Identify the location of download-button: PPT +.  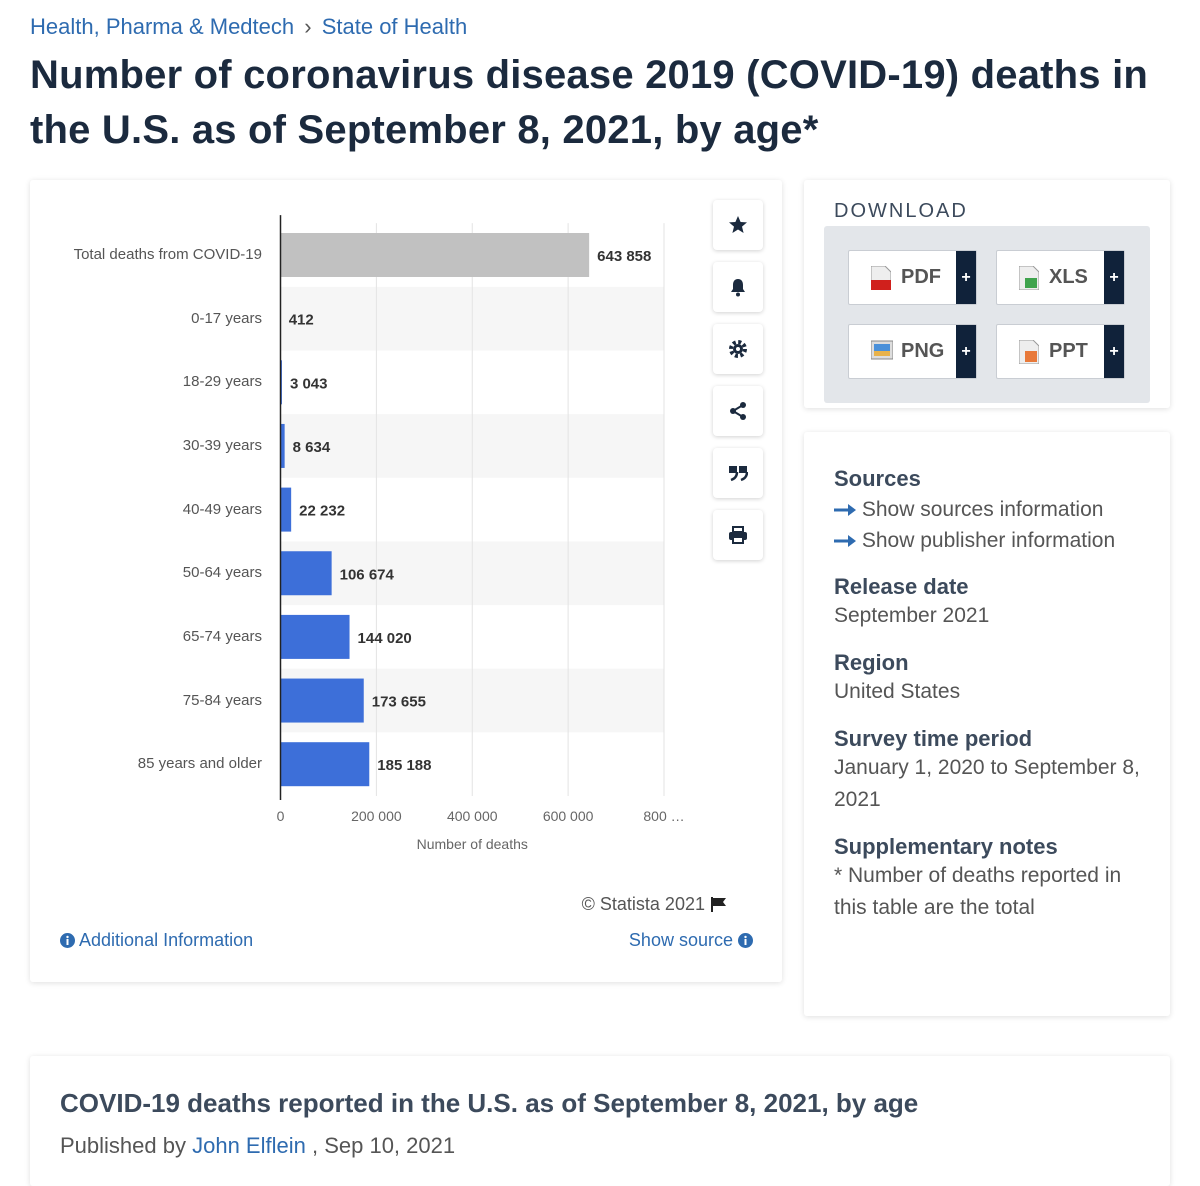
(1060, 351).